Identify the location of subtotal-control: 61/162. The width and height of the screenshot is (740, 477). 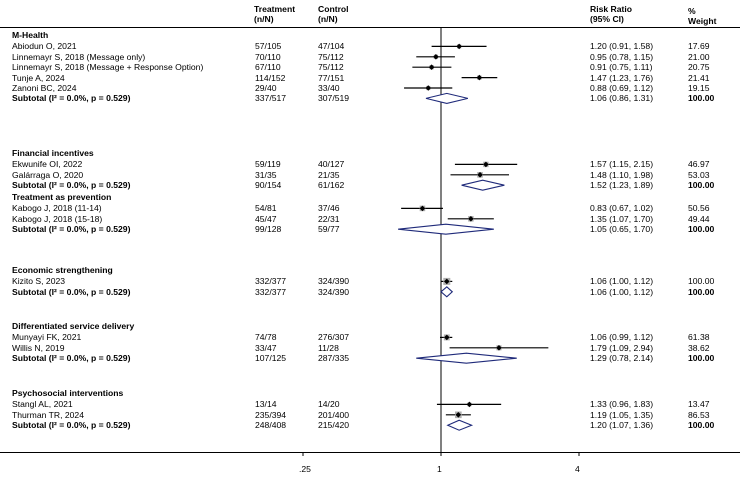
(331, 185).